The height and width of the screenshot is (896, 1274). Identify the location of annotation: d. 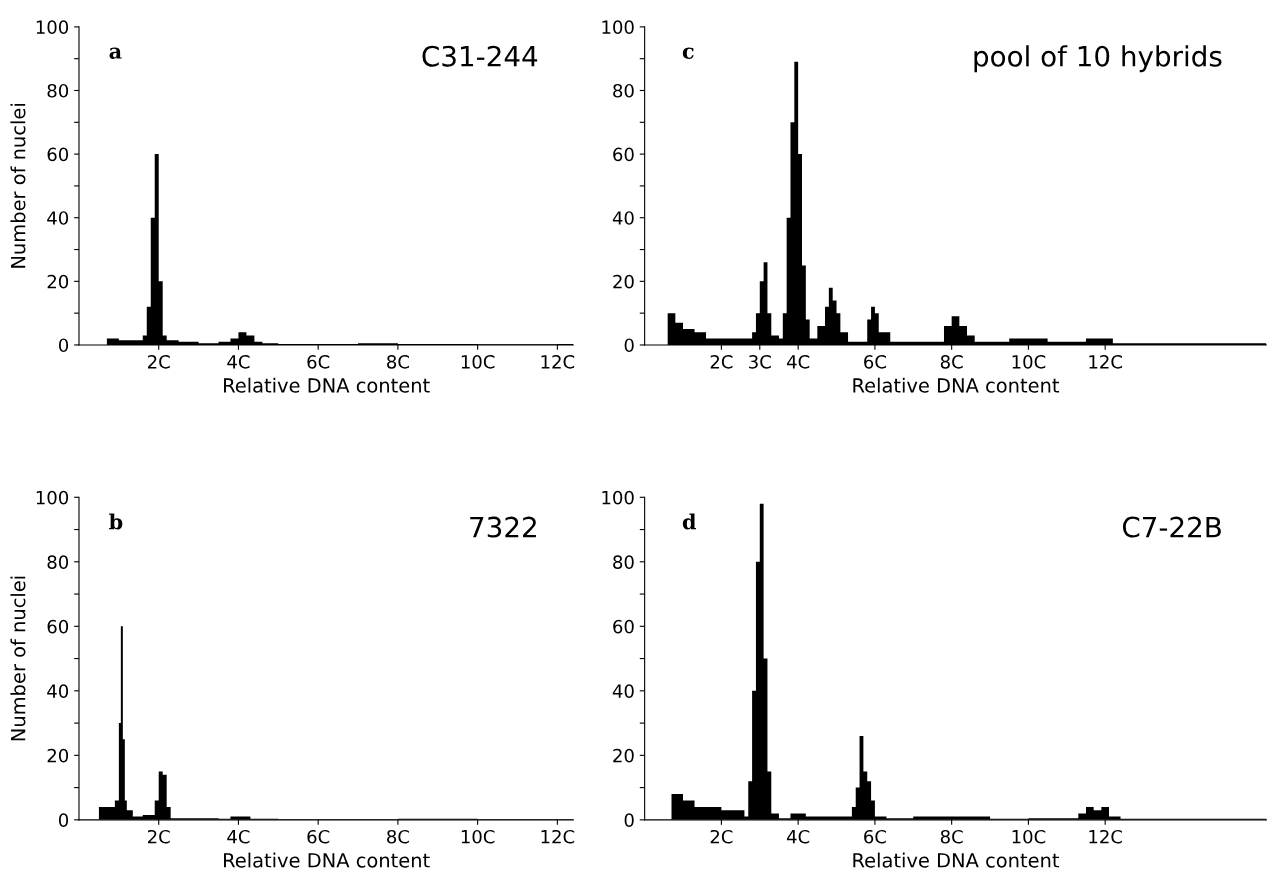
(689, 521).